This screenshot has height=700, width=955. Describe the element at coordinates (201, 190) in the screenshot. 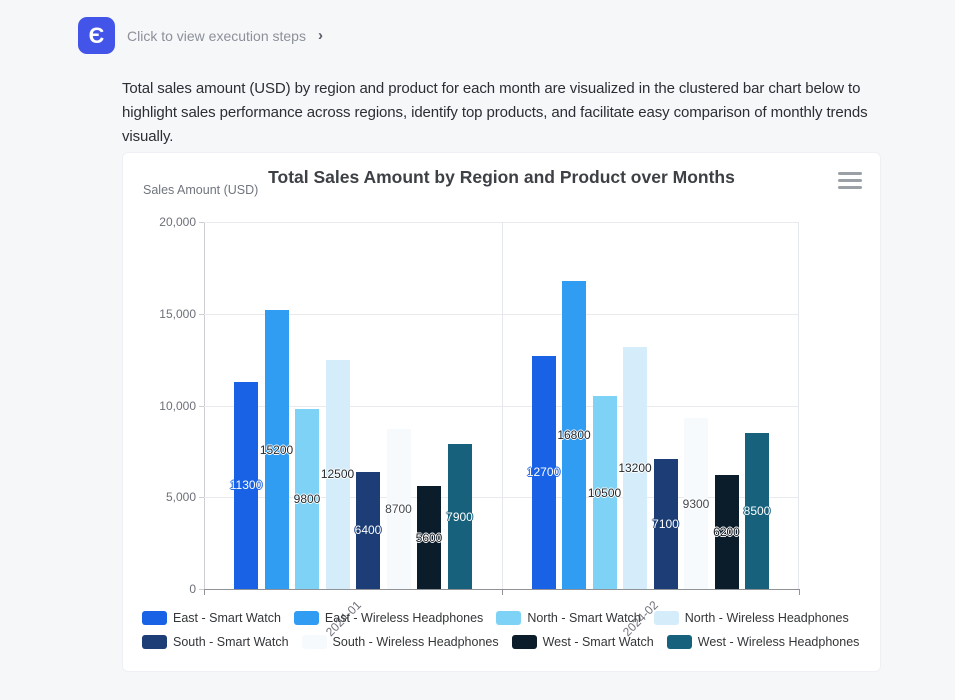

I see `y-axis-title: Sales Amount (USD)` at that location.